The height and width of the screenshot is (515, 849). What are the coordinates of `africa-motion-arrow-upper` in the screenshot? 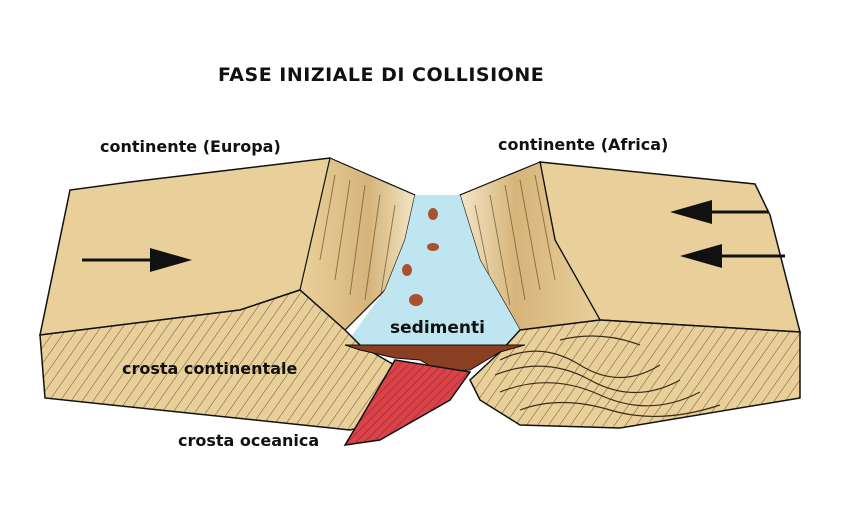 It's located at (719, 212).